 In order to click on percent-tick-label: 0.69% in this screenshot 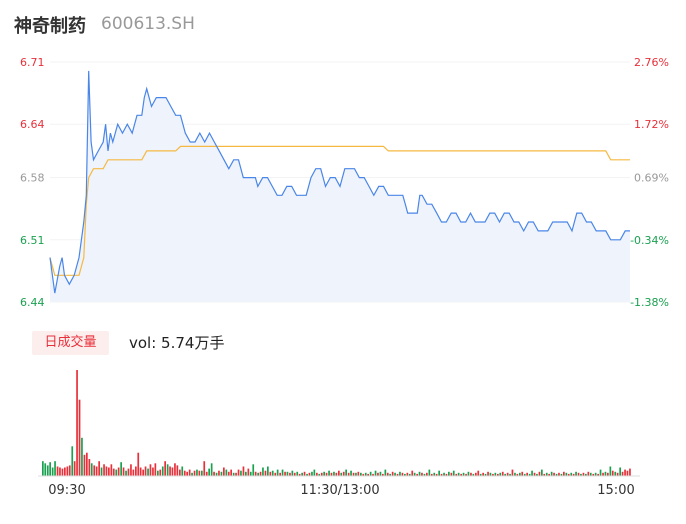, I will do `click(651, 178)`.